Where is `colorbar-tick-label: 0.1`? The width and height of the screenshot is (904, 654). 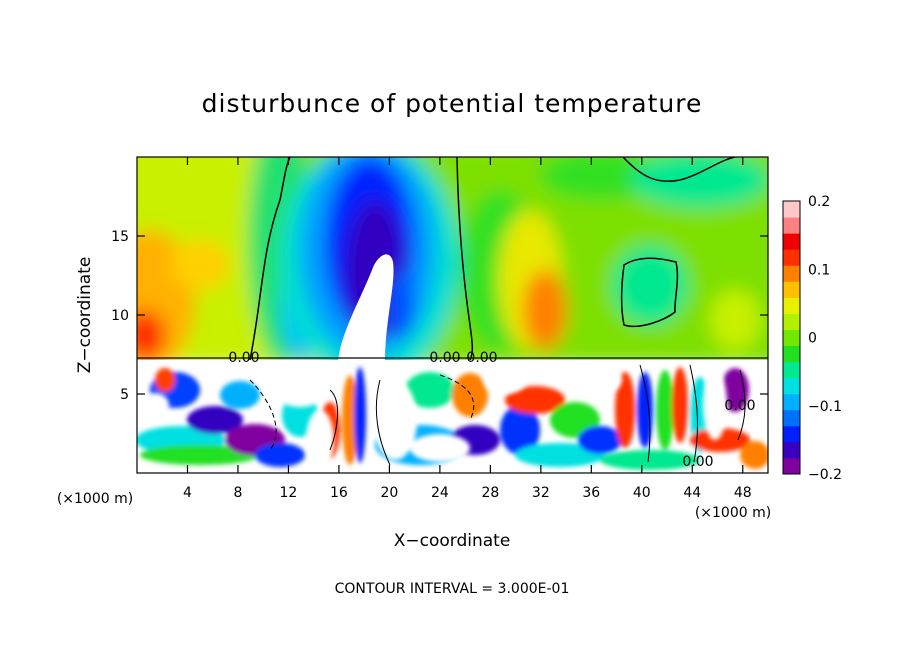
colorbar-tick-label: 0.1 is located at coordinates (819, 270).